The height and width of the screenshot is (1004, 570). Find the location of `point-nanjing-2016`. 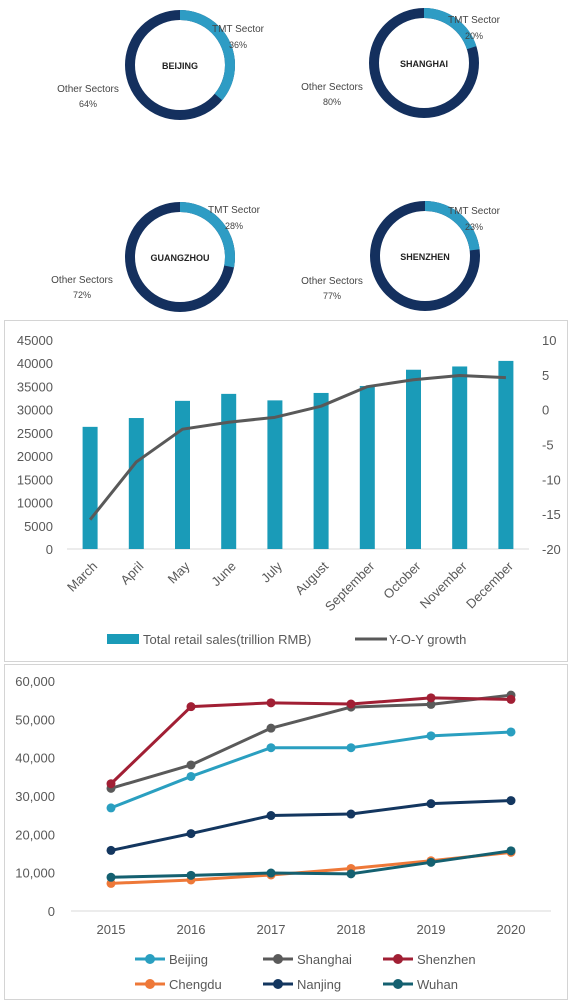

point-nanjing-2016 is located at coordinates (191, 834).